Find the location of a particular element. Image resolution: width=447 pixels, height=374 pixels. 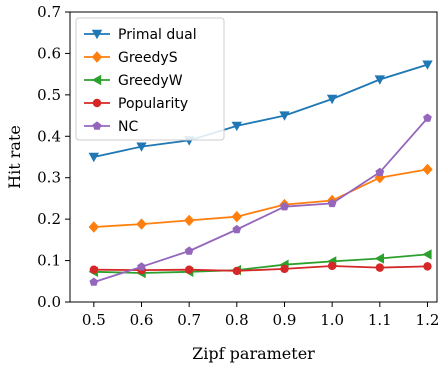

legend-marker-primal-dual is located at coordinates (97, 34).